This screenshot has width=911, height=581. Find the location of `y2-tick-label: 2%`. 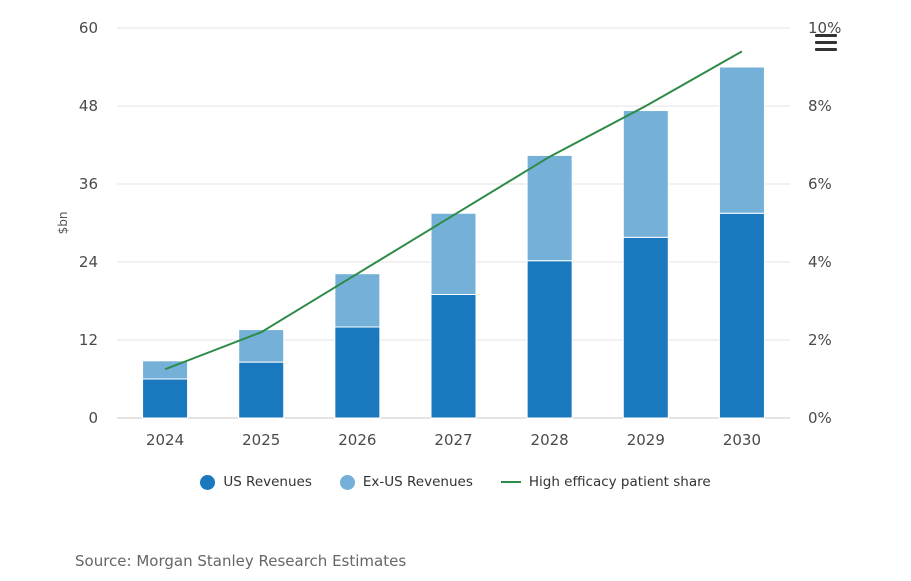

y2-tick-label: 2% is located at coordinates (820, 340).